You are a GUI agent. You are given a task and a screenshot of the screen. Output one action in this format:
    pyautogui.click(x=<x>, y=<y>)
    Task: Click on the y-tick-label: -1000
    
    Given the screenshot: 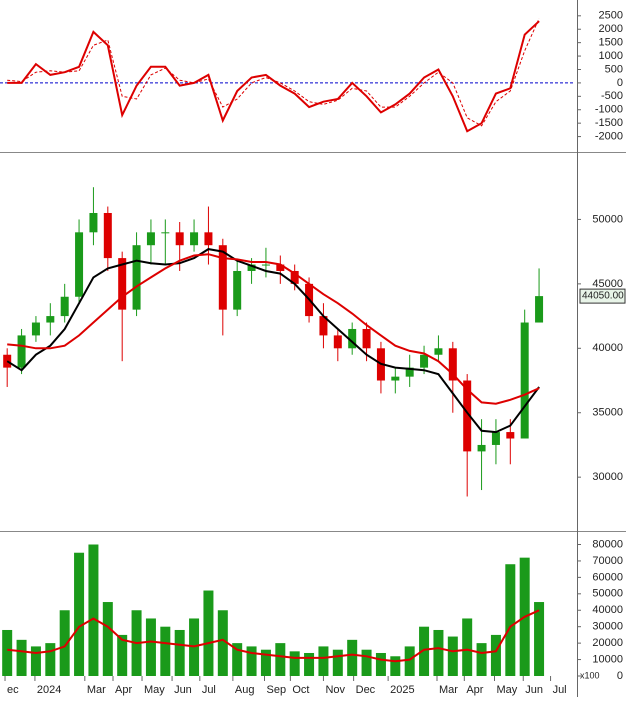 What is the action you would take?
    pyautogui.click(x=609, y=110)
    